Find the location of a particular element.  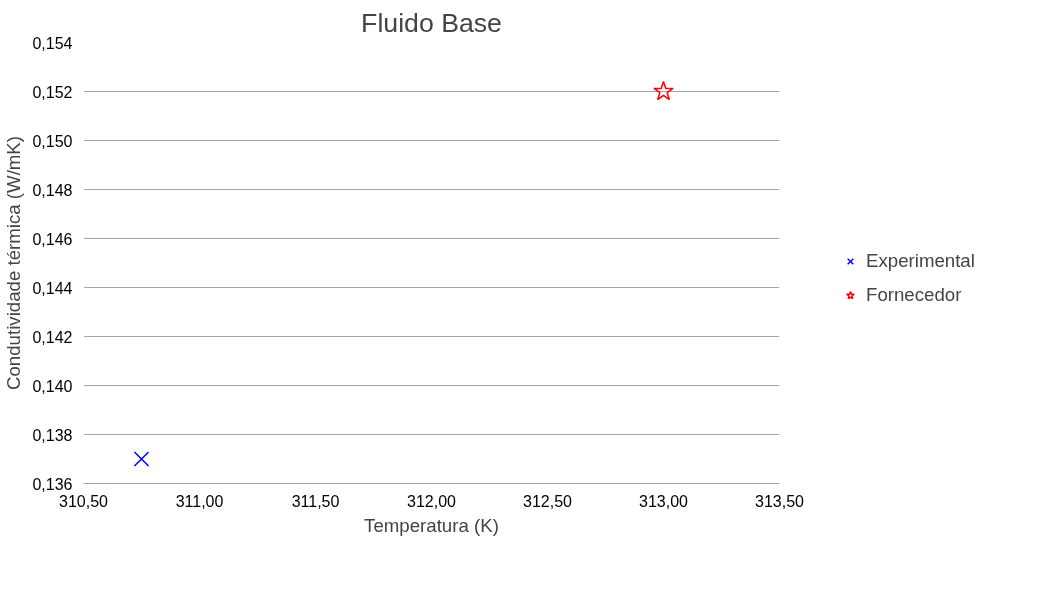

y-tick-label: 0,148 is located at coordinates (52, 190).